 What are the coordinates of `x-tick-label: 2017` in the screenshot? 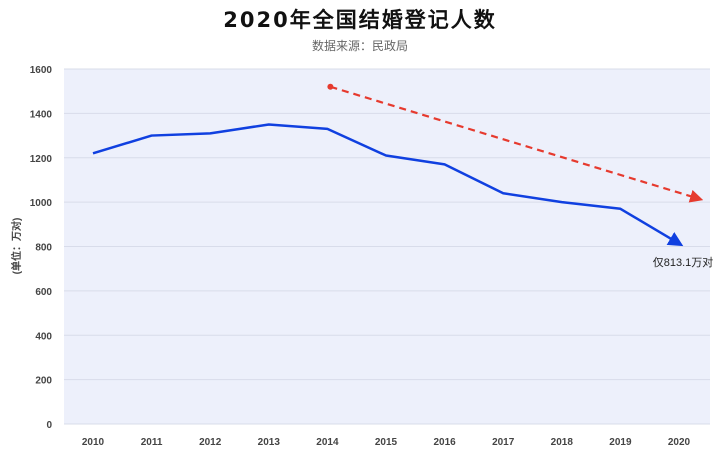 It's located at (503, 442).